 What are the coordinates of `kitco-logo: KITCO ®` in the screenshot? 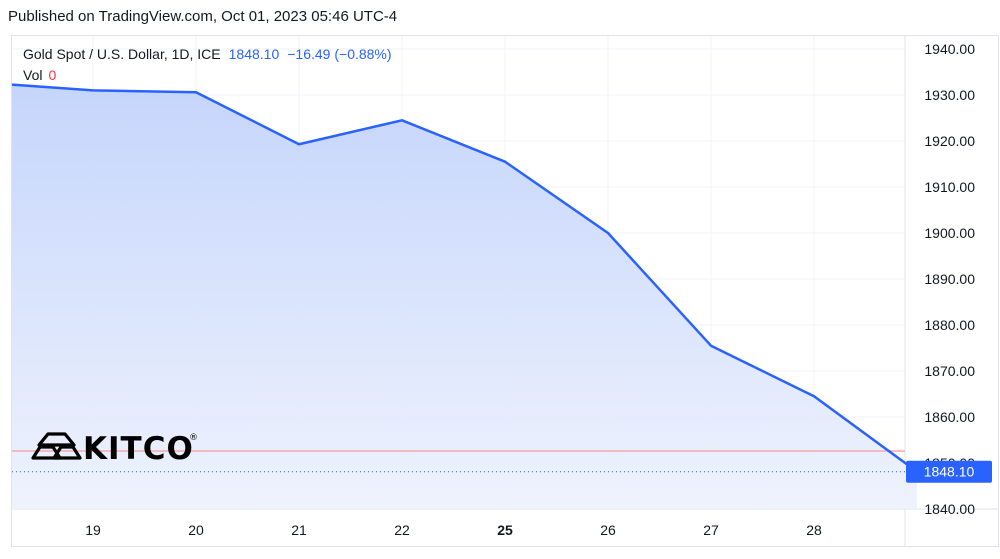 It's located at (114, 449).